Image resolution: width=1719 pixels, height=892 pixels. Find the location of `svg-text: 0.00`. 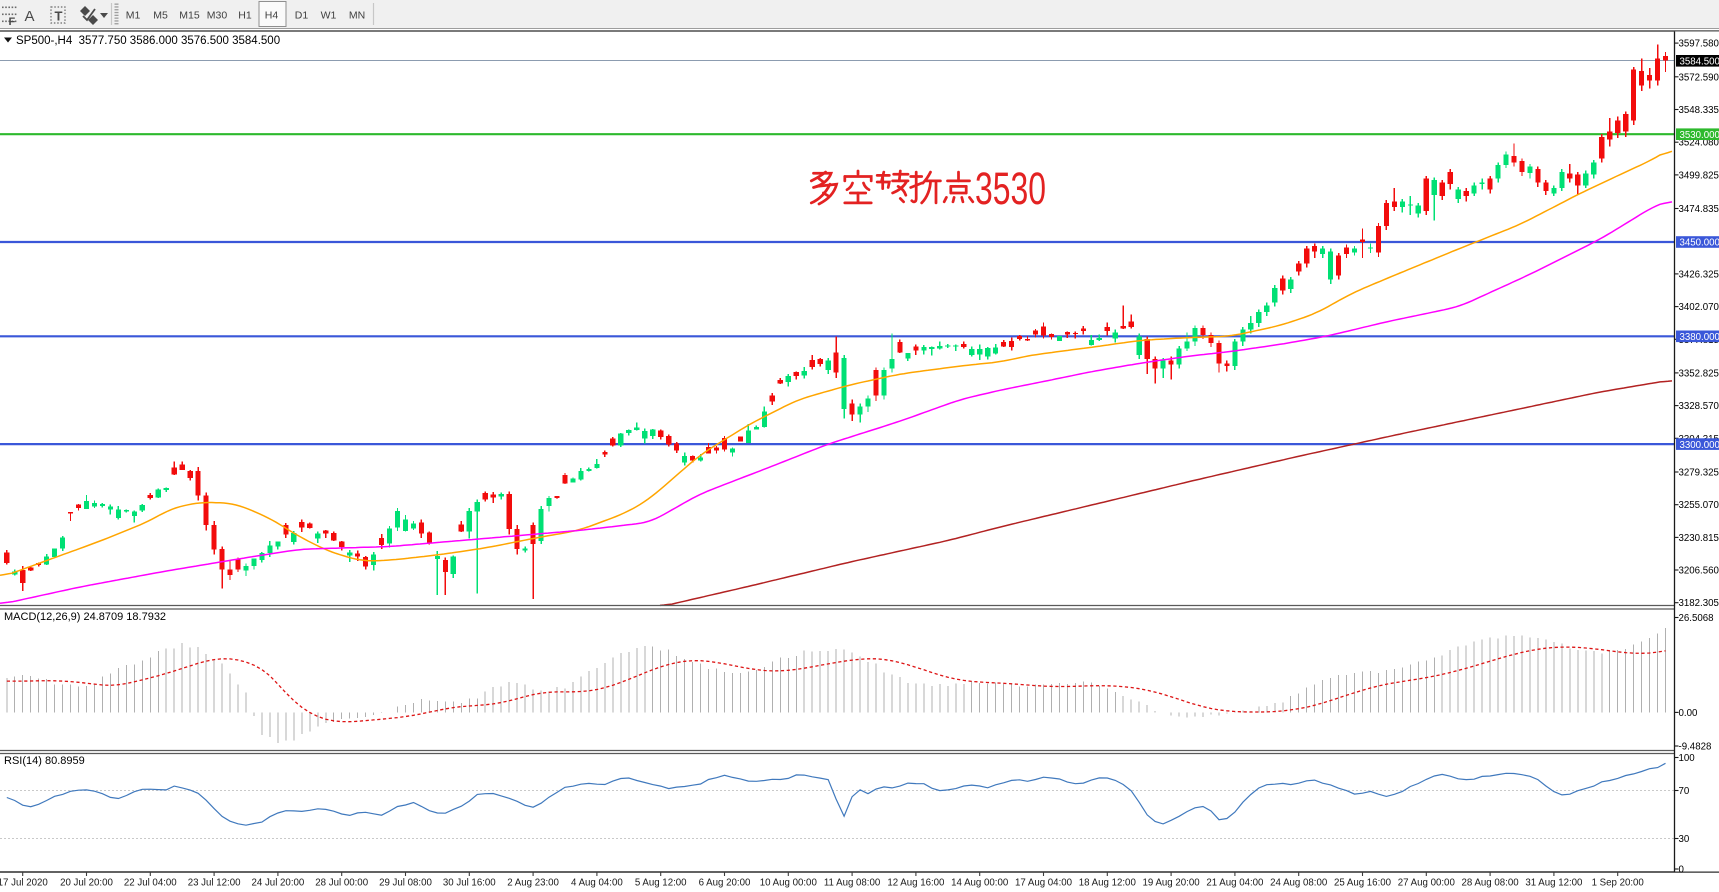

svg-text: 0.00 is located at coordinates (1688, 713).